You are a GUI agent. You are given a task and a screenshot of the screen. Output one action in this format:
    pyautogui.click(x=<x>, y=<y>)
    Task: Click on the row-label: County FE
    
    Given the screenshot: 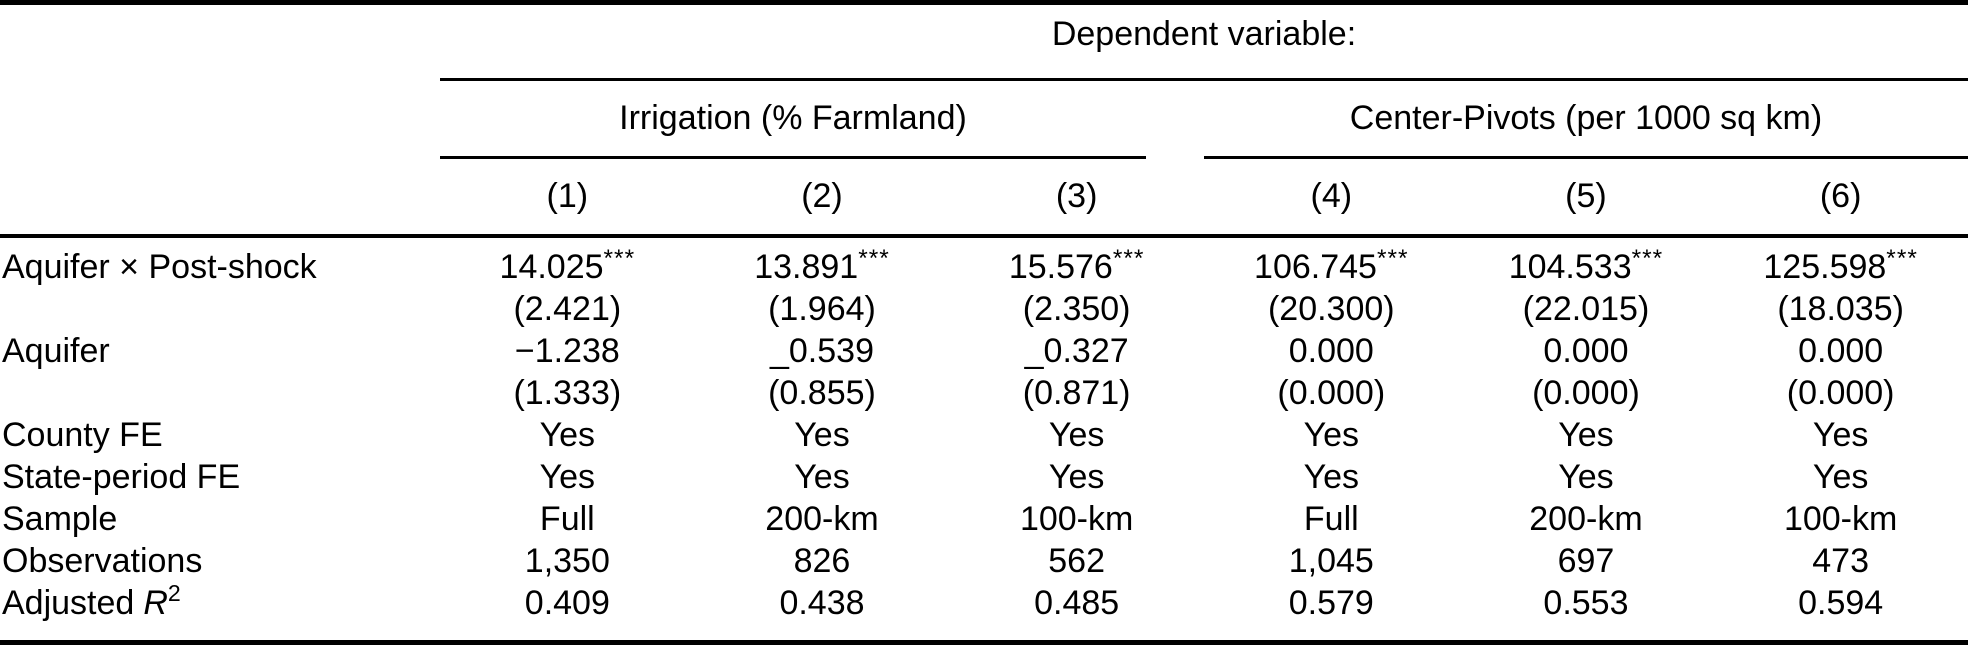 What is the action you would take?
    pyautogui.click(x=82, y=434)
    